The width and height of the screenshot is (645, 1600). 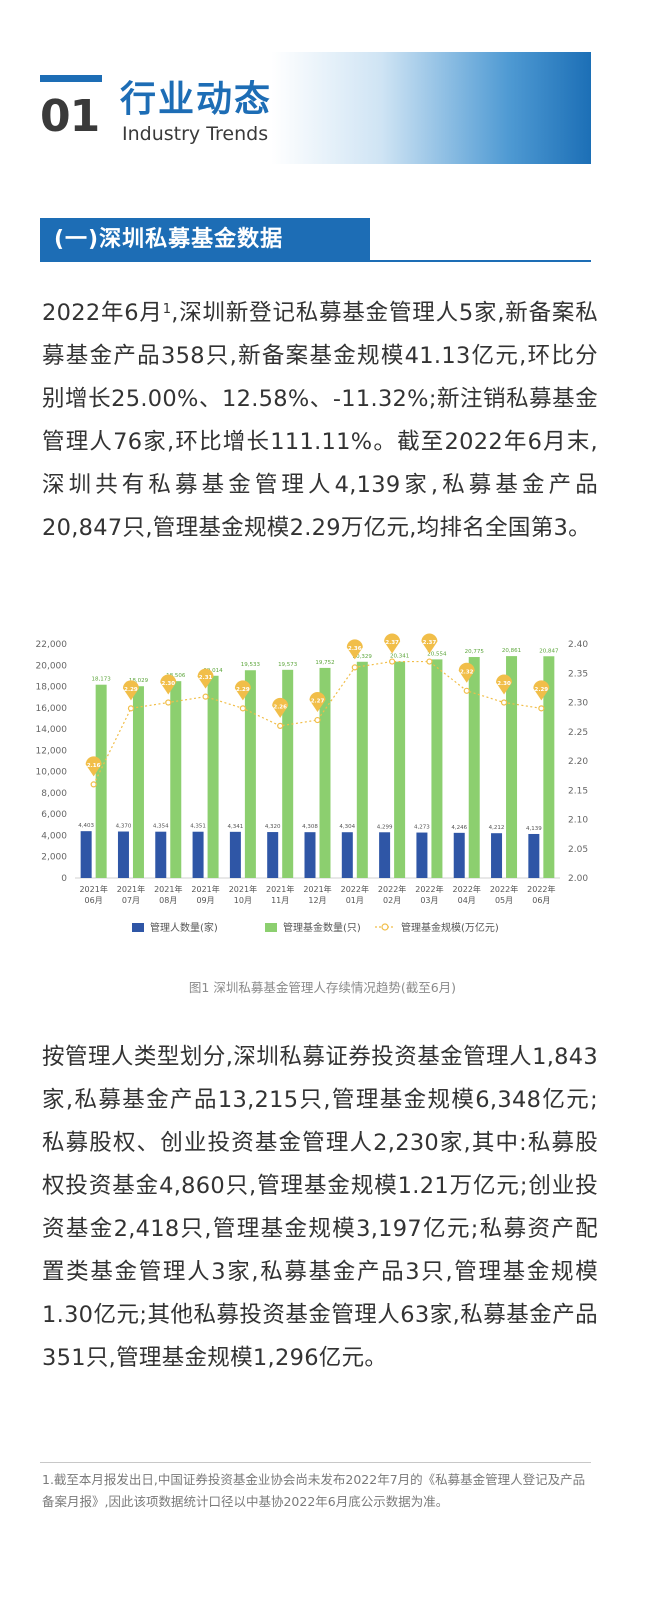 What do you see at coordinates (450, 927) in the screenshot?
I see `legend-label-scale: 管理基金规模(万亿元)` at bounding box center [450, 927].